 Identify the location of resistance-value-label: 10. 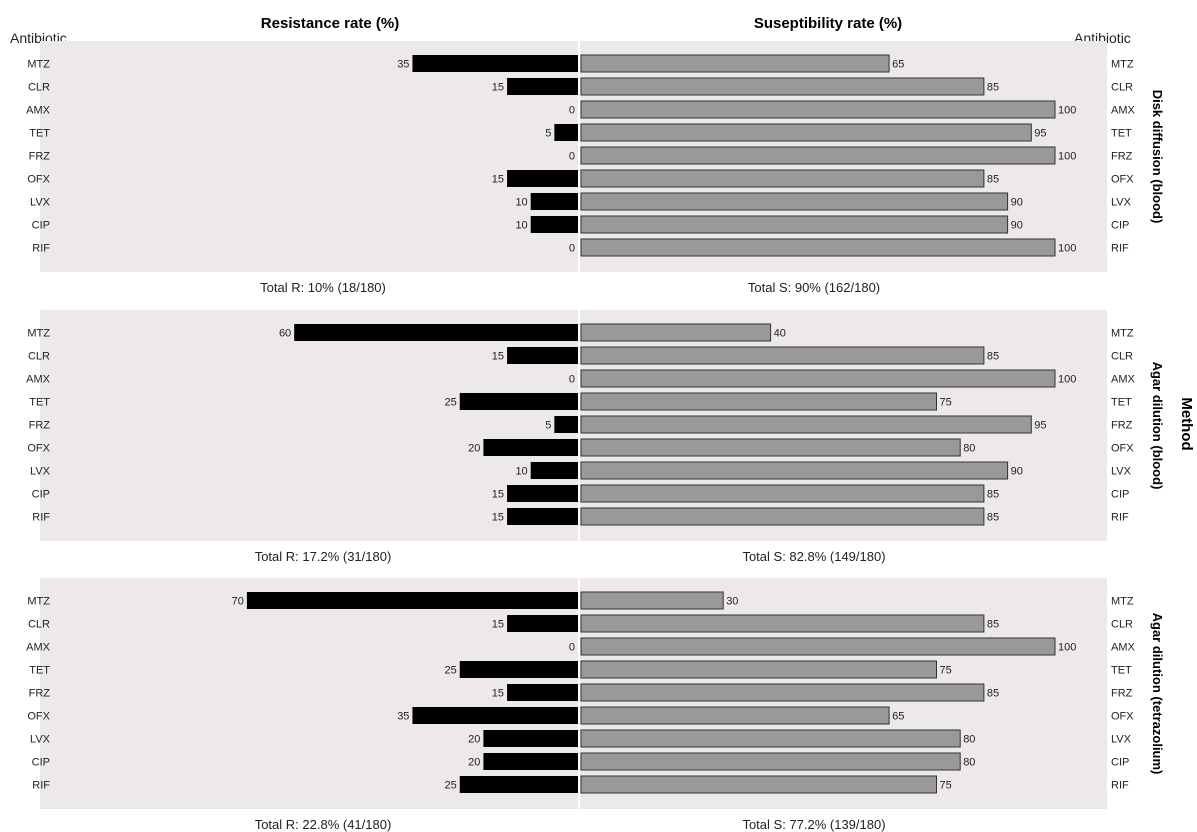
(521, 226).